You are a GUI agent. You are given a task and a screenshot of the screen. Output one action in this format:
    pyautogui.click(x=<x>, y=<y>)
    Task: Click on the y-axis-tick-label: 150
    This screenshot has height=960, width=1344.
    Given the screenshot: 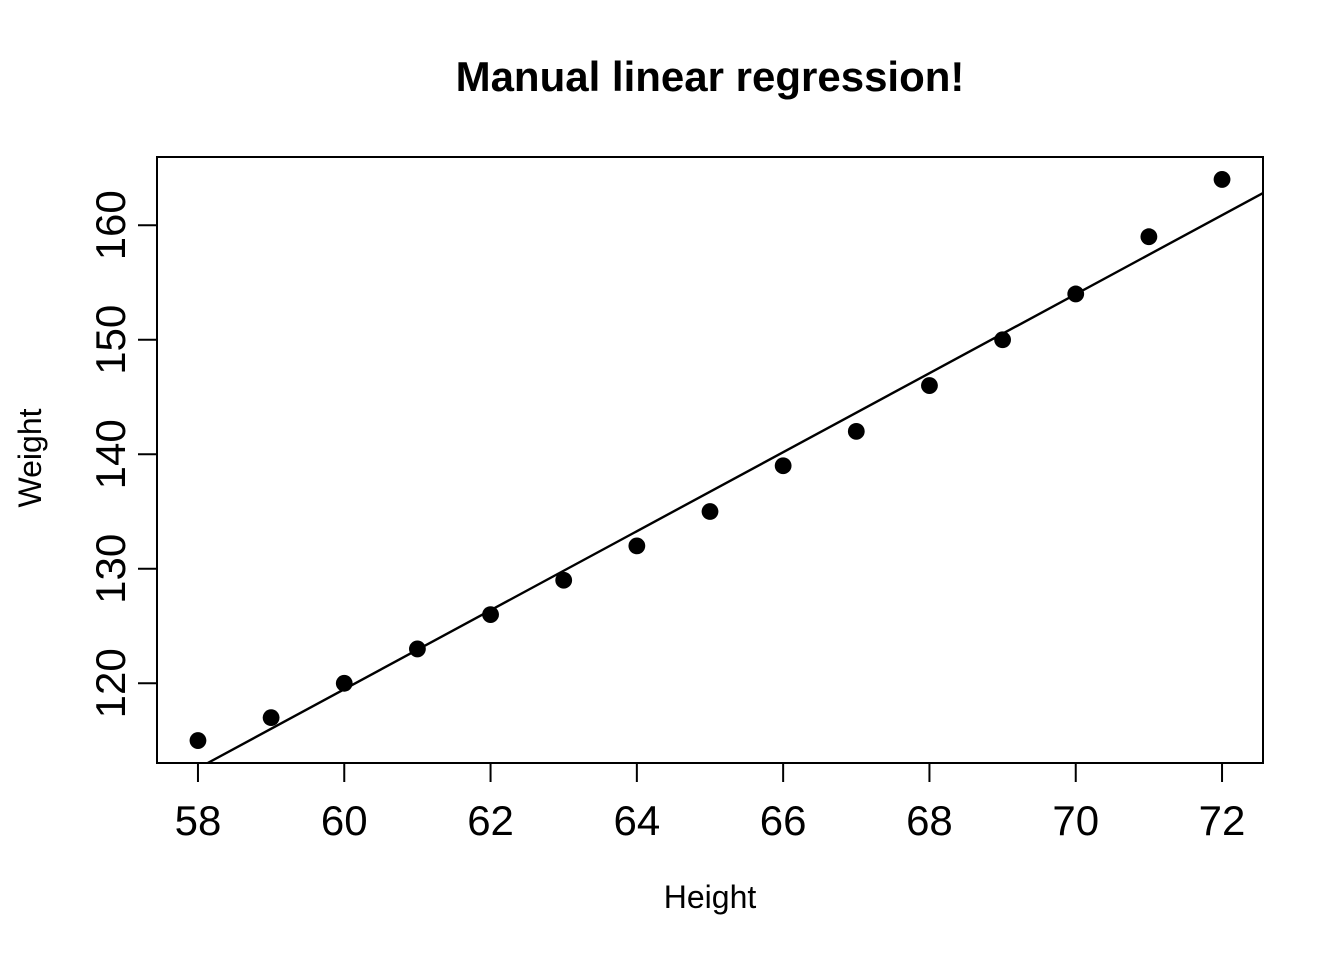 What is the action you would take?
    pyautogui.click(x=110, y=340)
    